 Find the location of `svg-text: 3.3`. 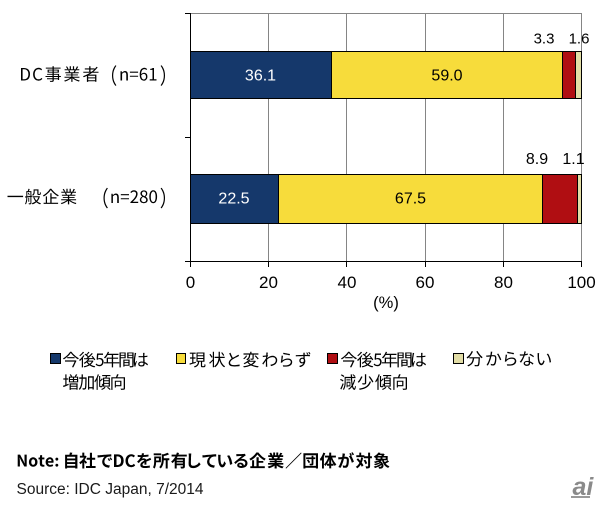

svg-text: 3.3 is located at coordinates (544, 39).